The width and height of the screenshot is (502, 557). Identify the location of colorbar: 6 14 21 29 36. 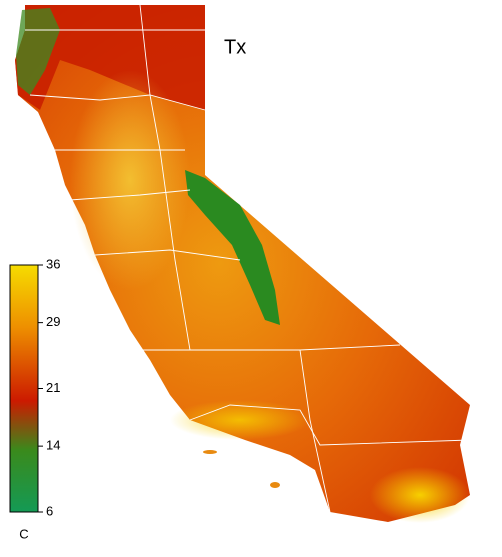
(34, 387).